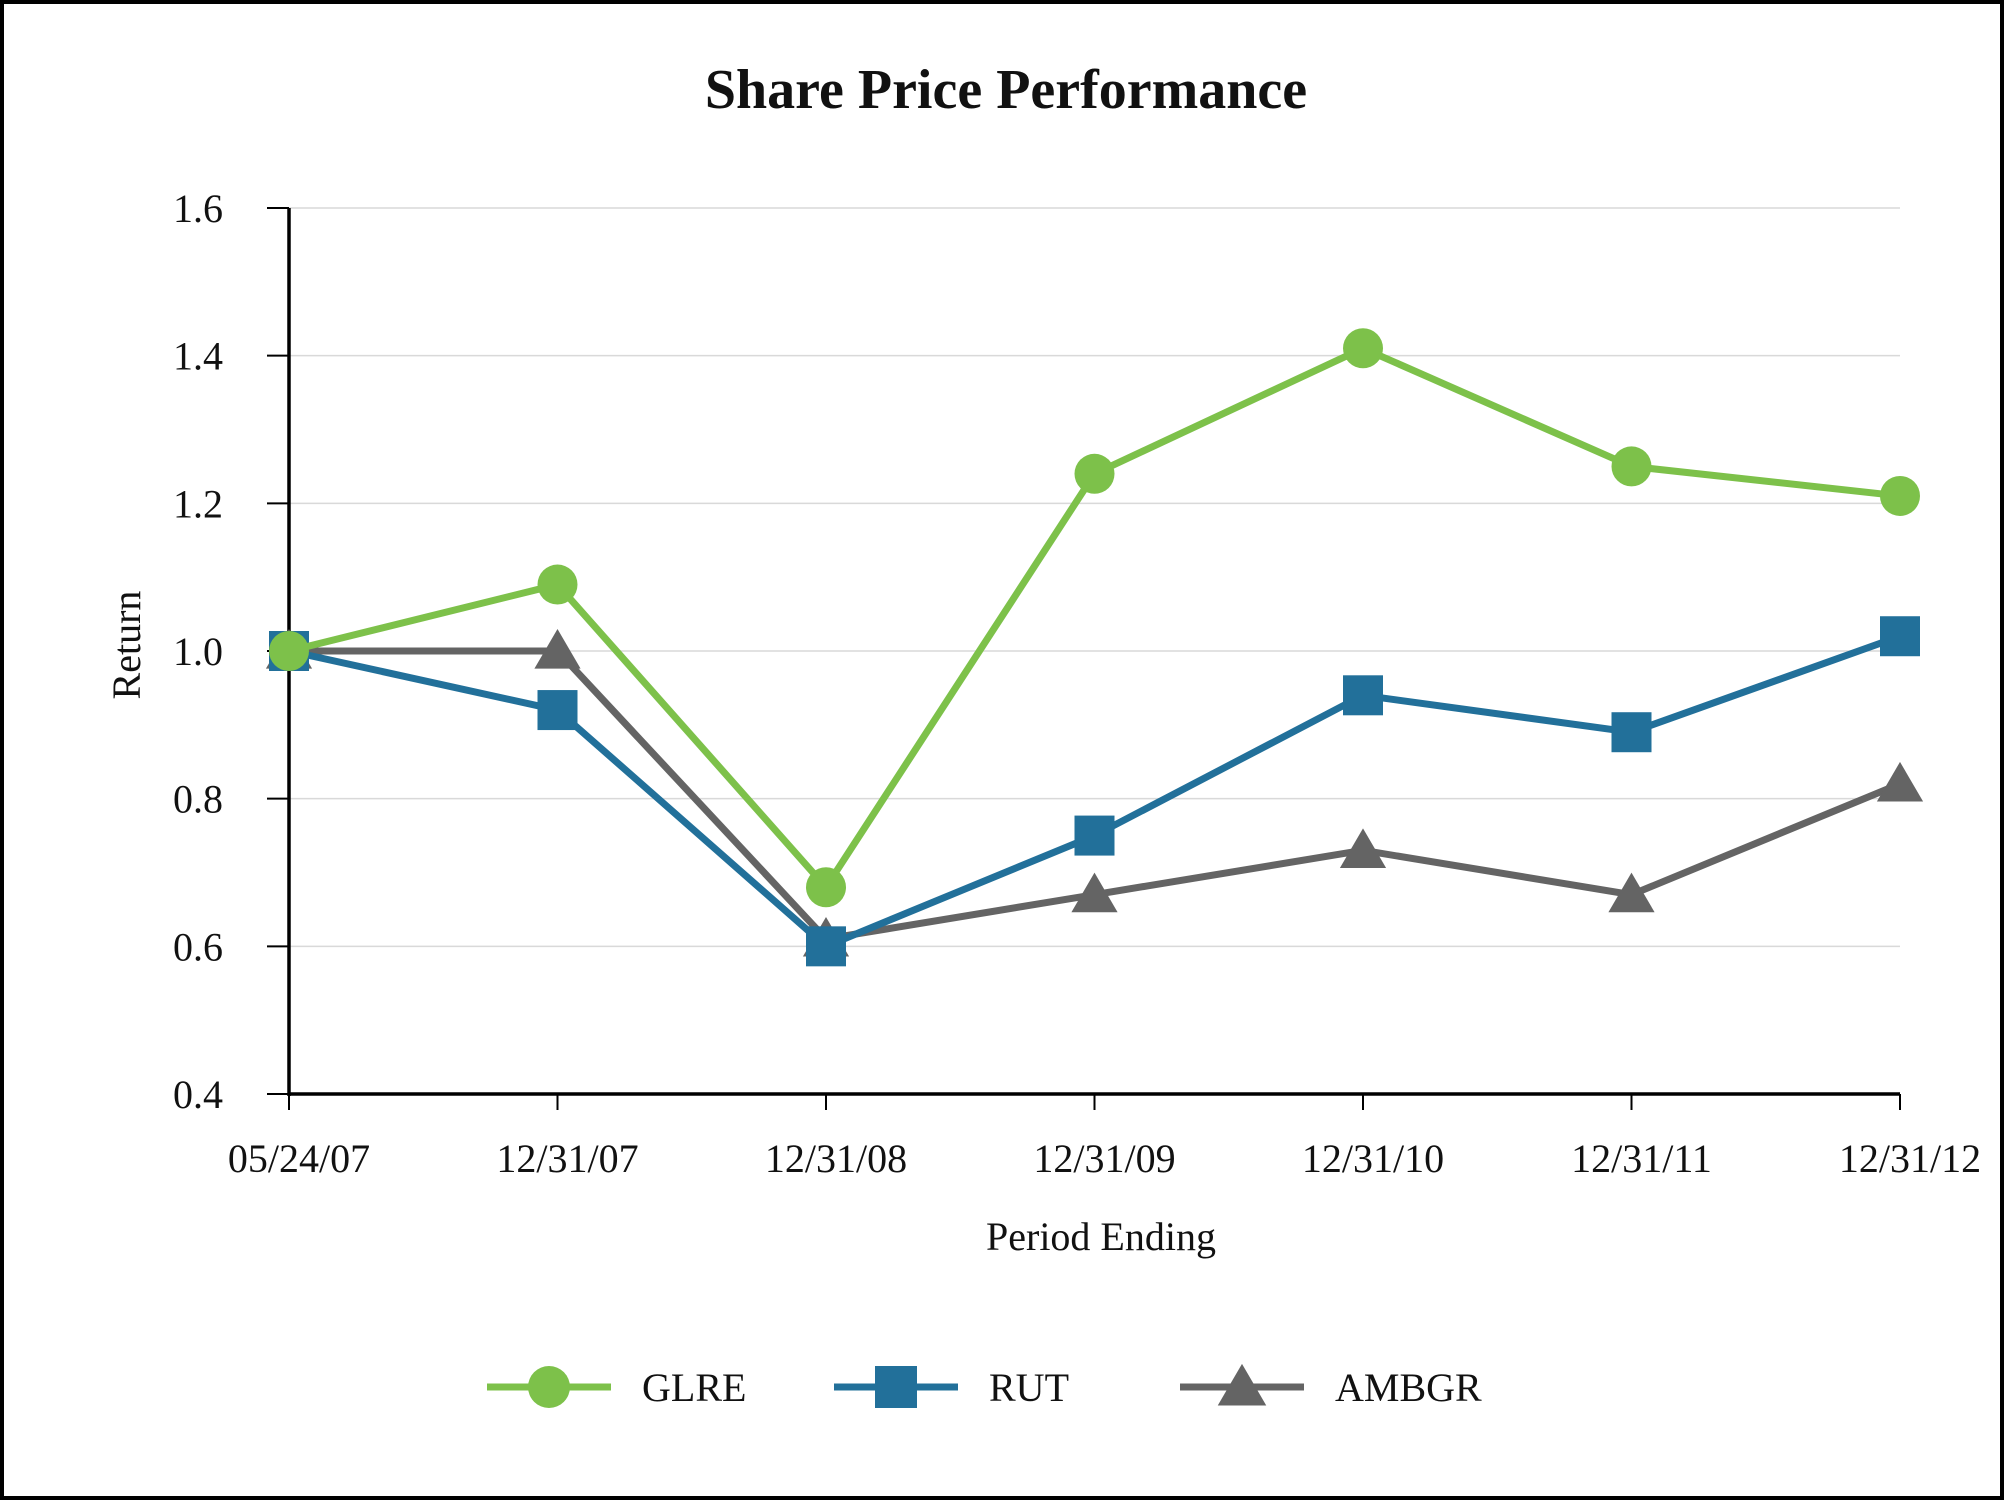 This screenshot has width=2004, height=1504. Describe the element at coordinates (198, 799) in the screenshot. I see `y-tick-label: 0.8` at that location.